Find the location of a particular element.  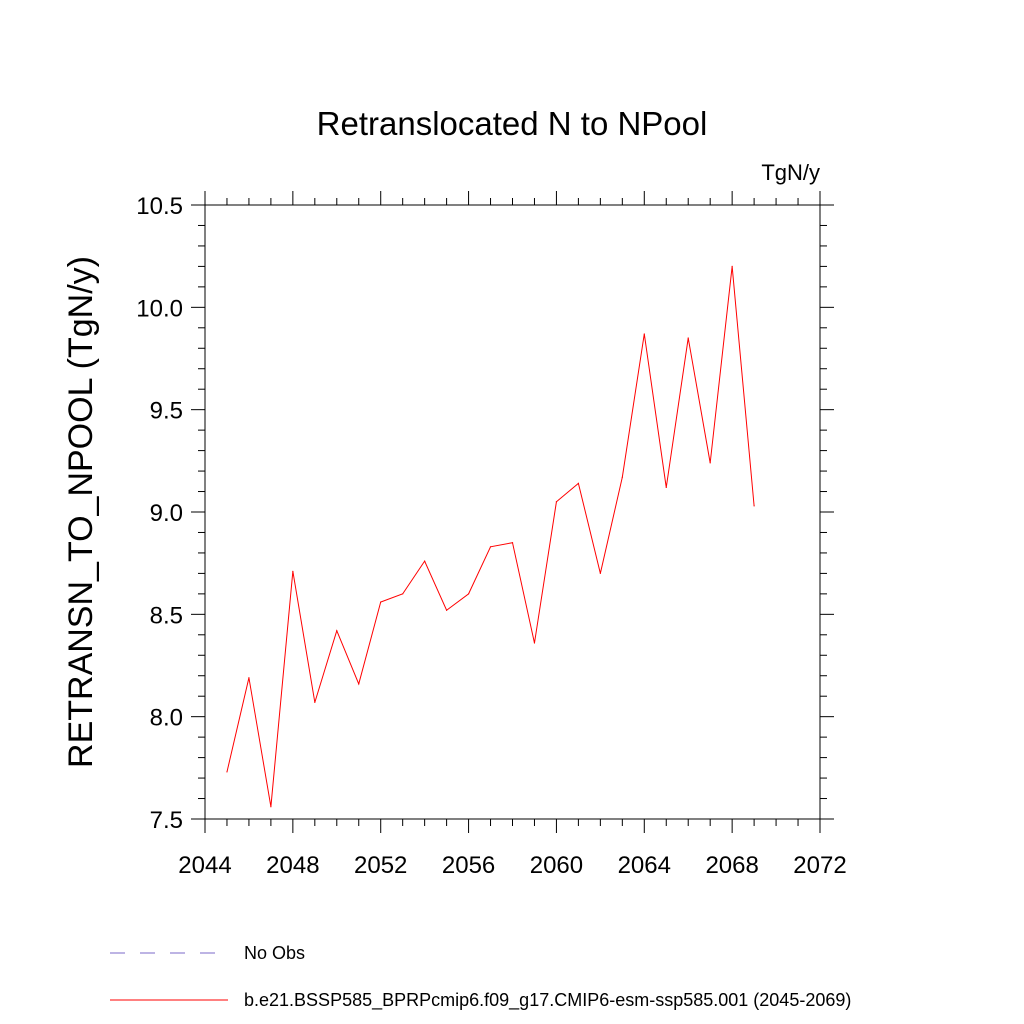

y-axis-label: RETRANSN_TO_NPOOL (TgN/y) is located at coordinates (81, 512).